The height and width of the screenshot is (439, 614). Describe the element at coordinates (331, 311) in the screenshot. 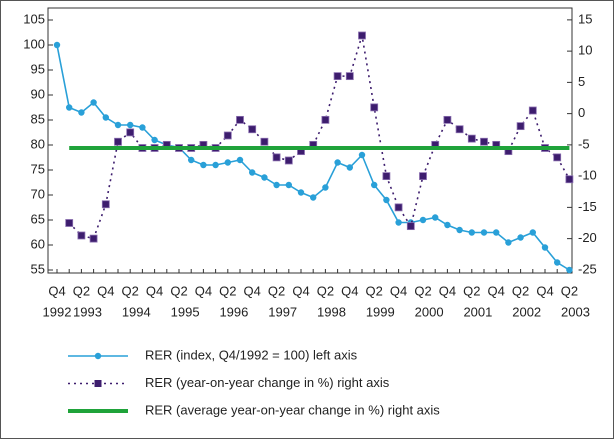

I see `year-label: 1998` at that location.